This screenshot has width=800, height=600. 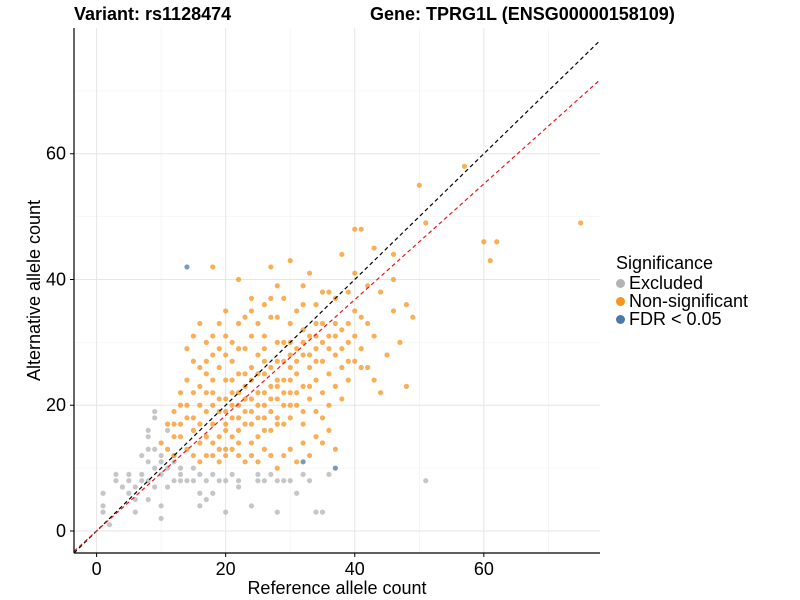 I want to click on legend-swatch-fdr, so click(x=620, y=319).